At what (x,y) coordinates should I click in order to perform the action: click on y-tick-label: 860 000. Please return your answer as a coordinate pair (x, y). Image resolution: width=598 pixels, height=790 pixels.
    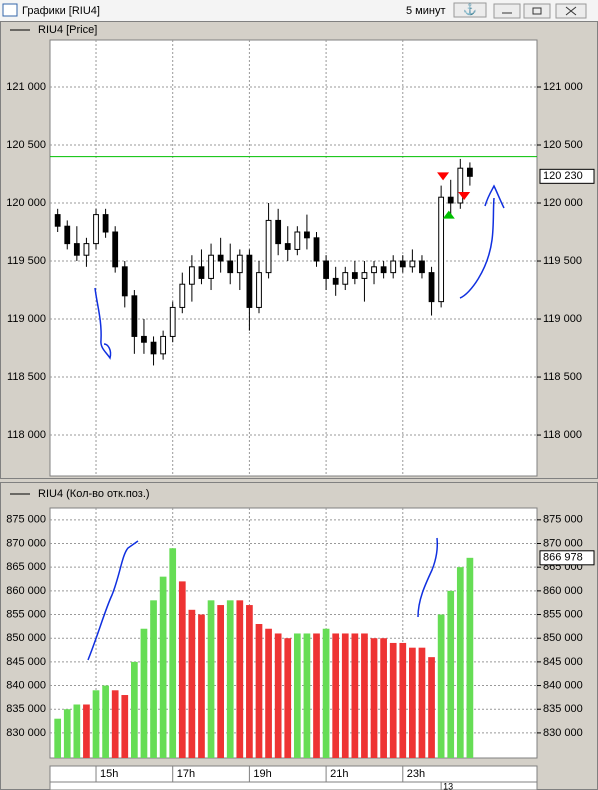
    Looking at the image, I should click on (26, 591).